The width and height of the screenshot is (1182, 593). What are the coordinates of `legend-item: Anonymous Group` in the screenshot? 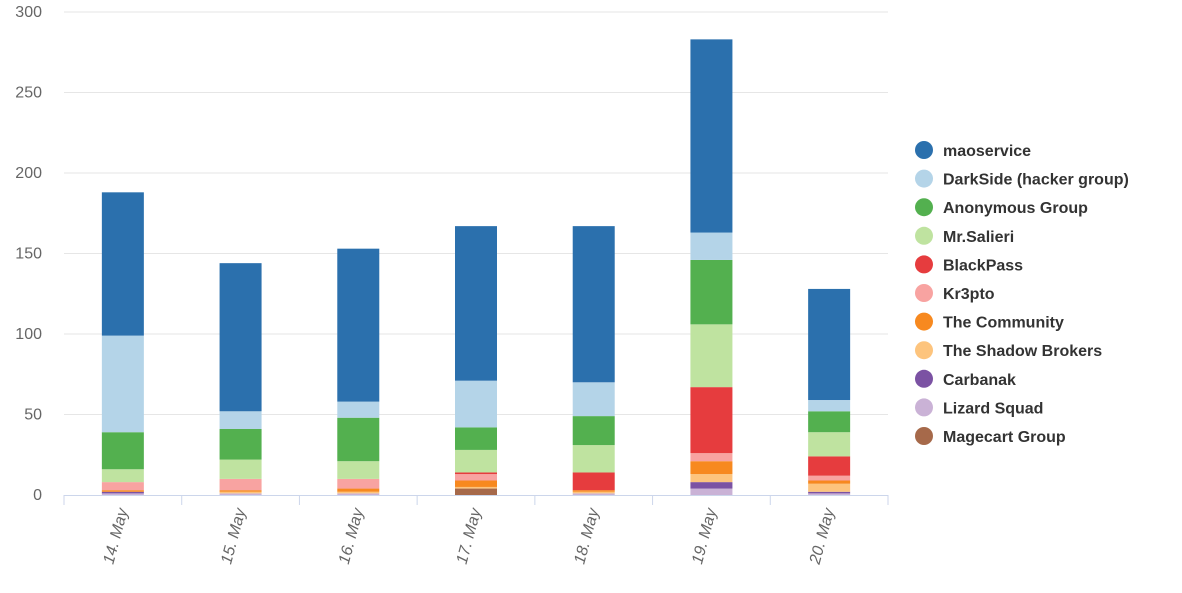 It's located at (1001, 207).